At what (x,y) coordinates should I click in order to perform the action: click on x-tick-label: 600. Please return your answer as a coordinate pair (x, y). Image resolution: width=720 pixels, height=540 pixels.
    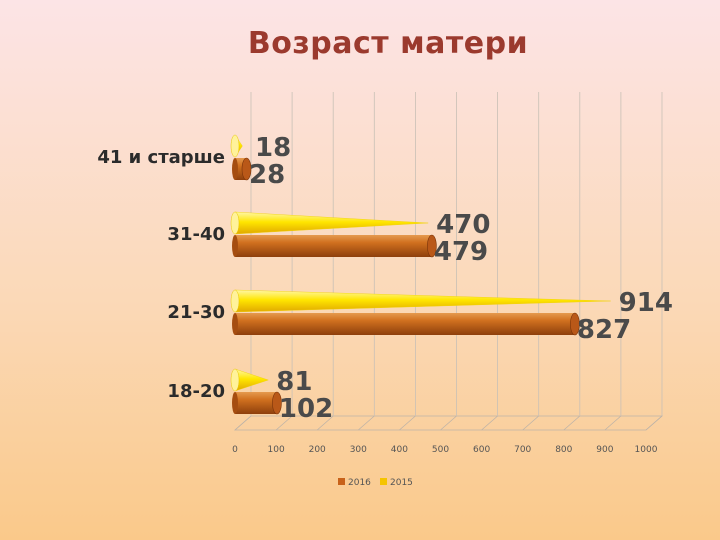
    Looking at the image, I should click on (481, 450).